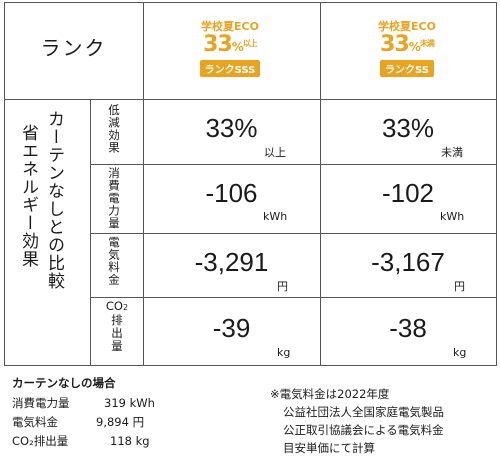 The width and height of the screenshot is (500, 472). What do you see at coordinates (218, 44) in the screenshot?
I see `rank-sss-percent: 33` at bounding box center [218, 44].